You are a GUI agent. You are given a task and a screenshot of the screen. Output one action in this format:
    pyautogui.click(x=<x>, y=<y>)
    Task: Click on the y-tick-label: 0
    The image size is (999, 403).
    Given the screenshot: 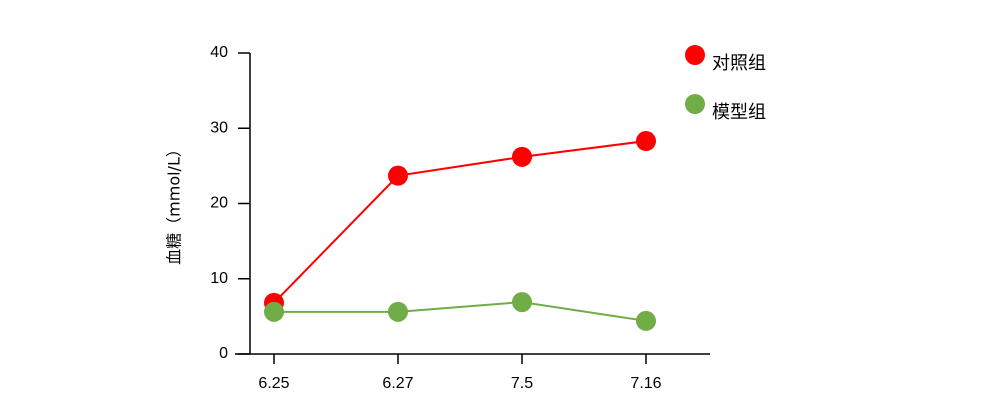 What is the action you would take?
    pyautogui.click(x=223, y=353)
    